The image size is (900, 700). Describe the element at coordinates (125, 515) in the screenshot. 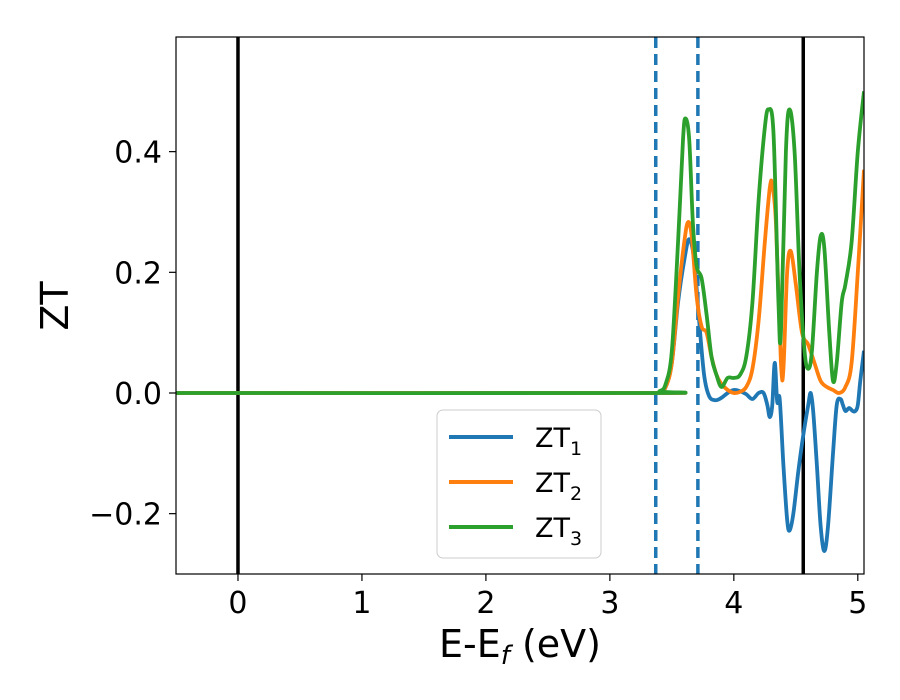

I see `y-tick-label: −0.2` at that location.